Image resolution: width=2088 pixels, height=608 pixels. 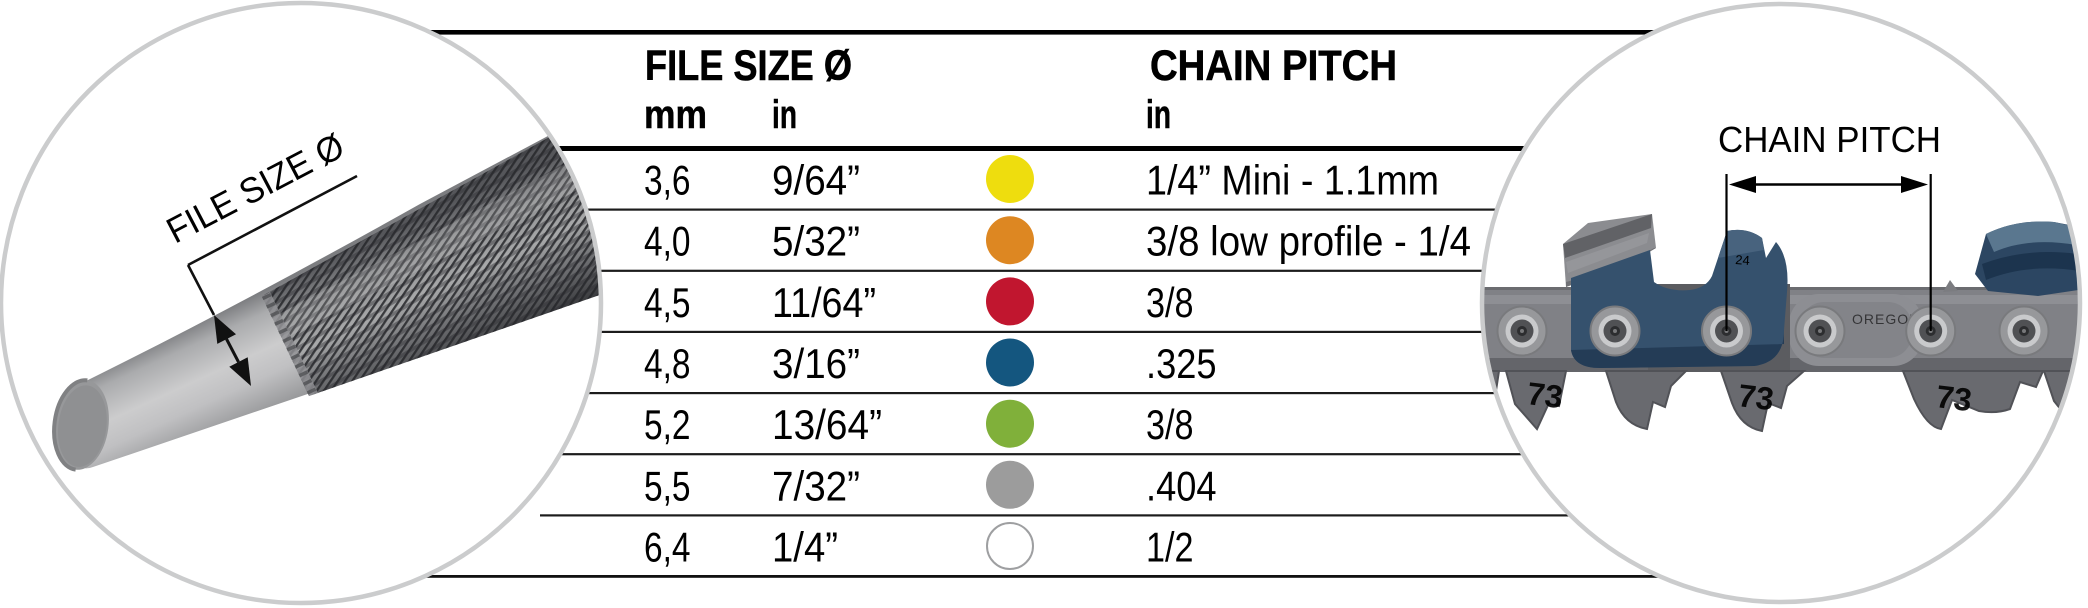 I want to click on svg-text: OREGON, so click(x=1886, y=319).